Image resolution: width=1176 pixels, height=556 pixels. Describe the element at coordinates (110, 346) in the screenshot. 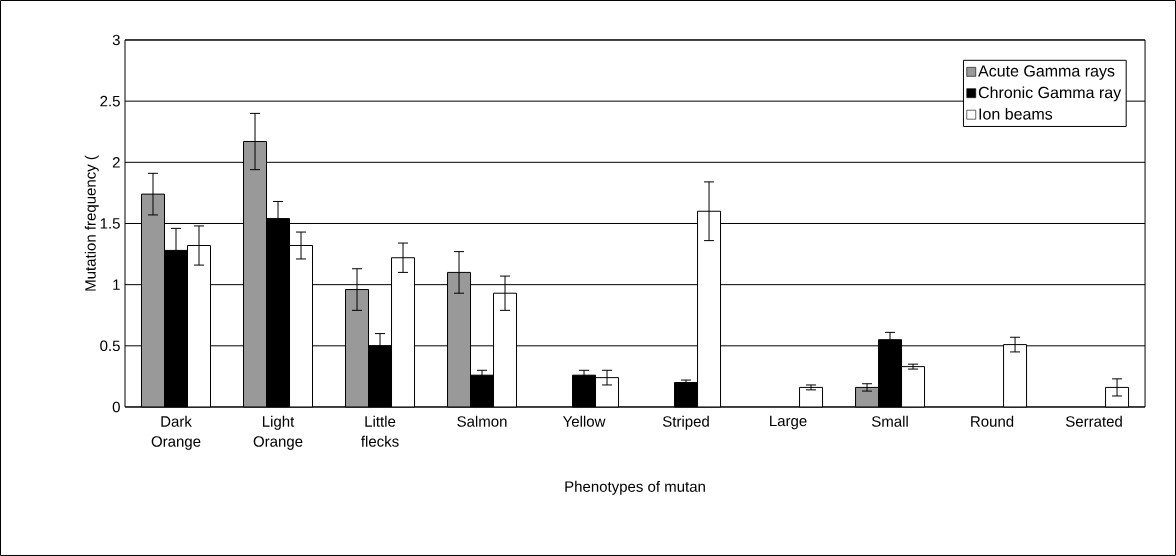

I see `y-tick-label: 0.5` at that location.